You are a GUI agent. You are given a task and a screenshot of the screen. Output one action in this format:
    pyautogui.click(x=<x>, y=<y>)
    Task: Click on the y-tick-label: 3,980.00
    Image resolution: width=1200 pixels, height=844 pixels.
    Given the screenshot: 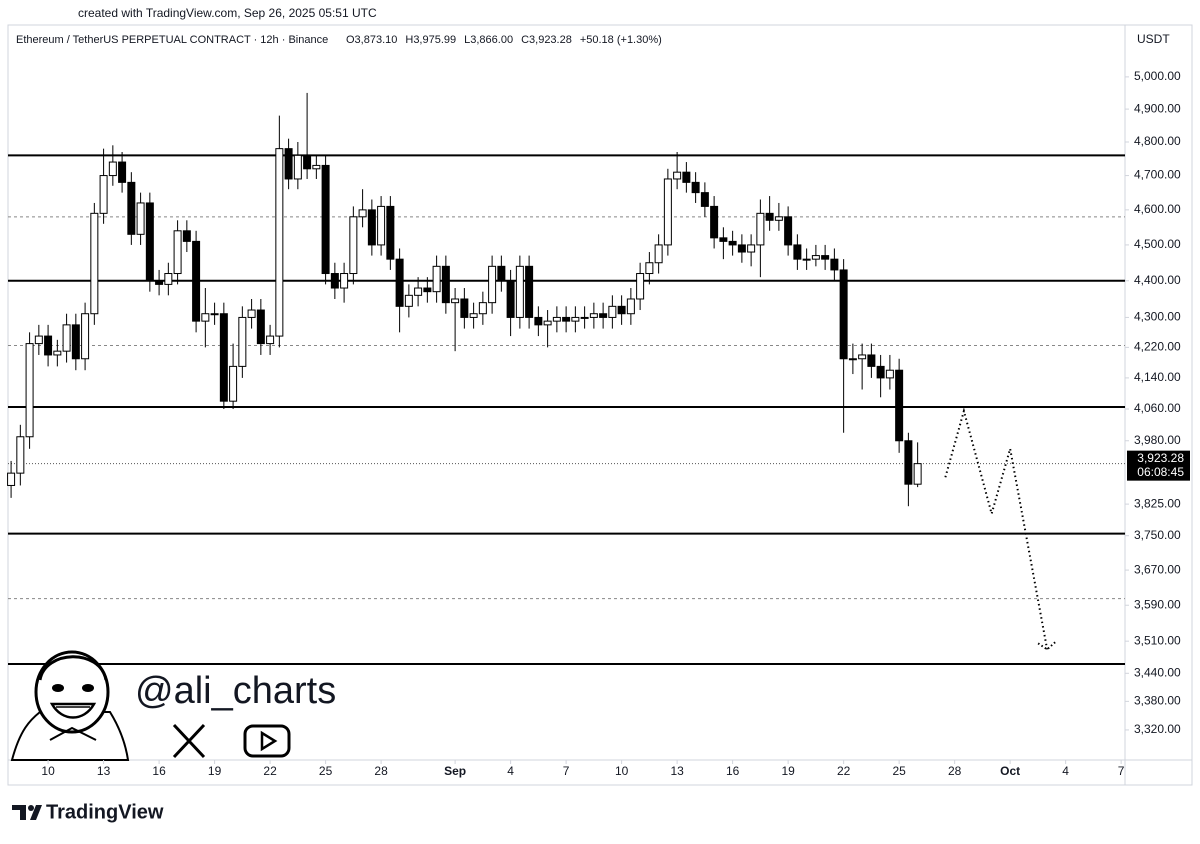 What is the action you would take?
    pyautogui.click(x=1157, y=440)
    